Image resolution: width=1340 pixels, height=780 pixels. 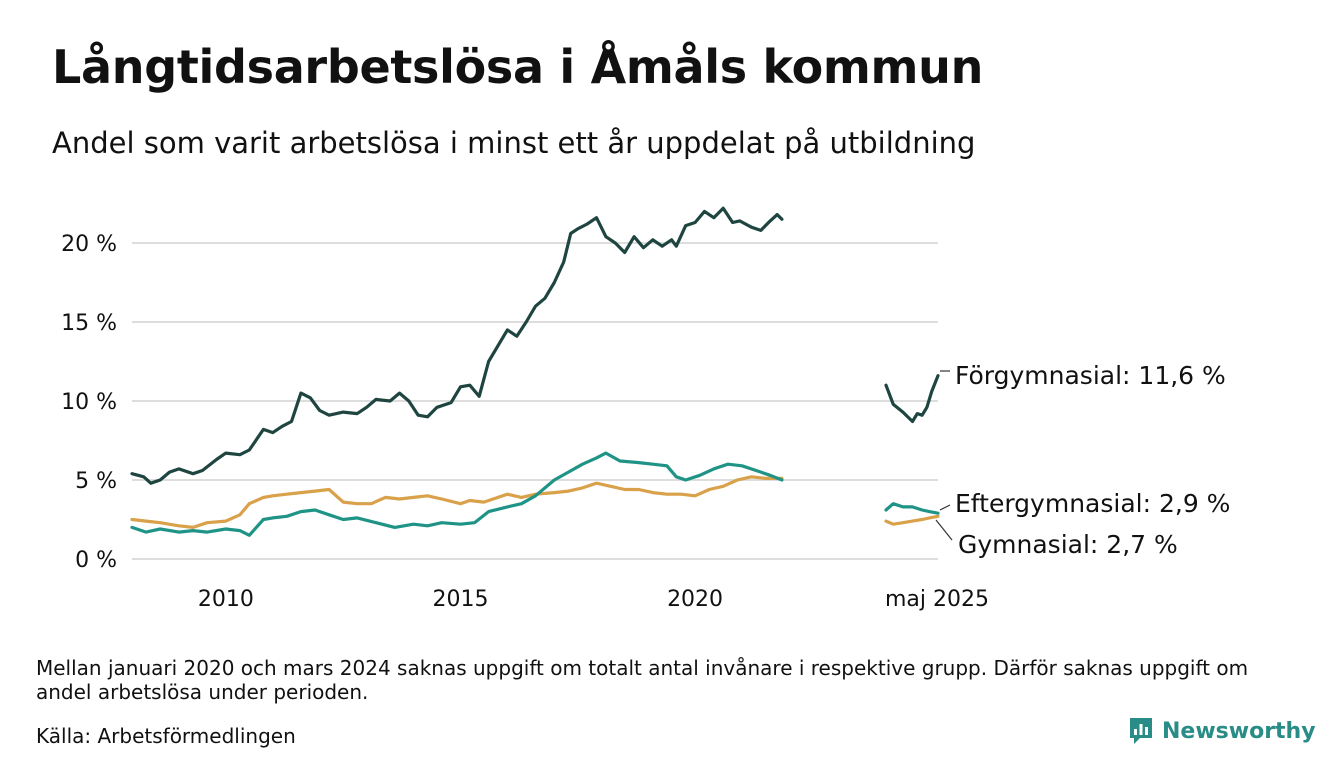 I want to click on series-line-gymnasial-history, so click(x=457, y=502).